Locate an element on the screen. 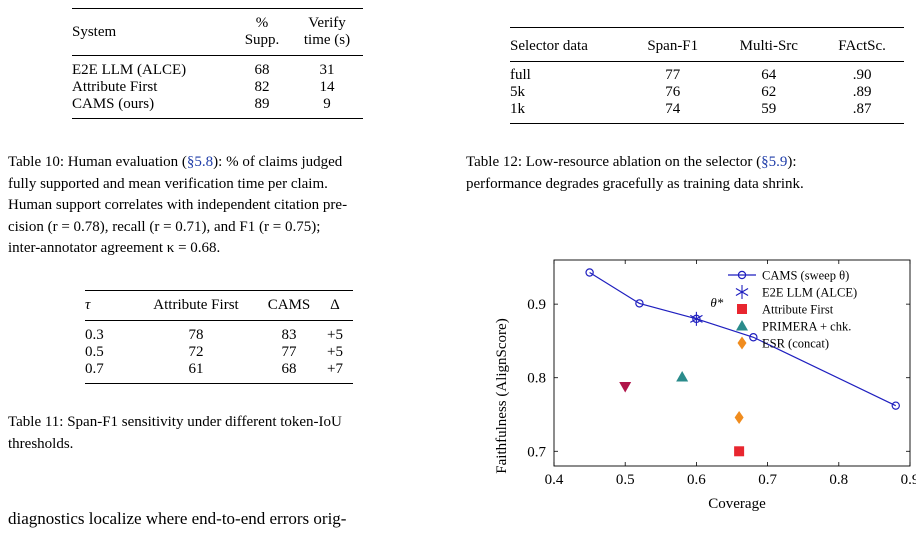 Image resolution: width=922 pixels, height=536 pixels. table-11-header-cams: CAMS is located at coordinates (289, 305).